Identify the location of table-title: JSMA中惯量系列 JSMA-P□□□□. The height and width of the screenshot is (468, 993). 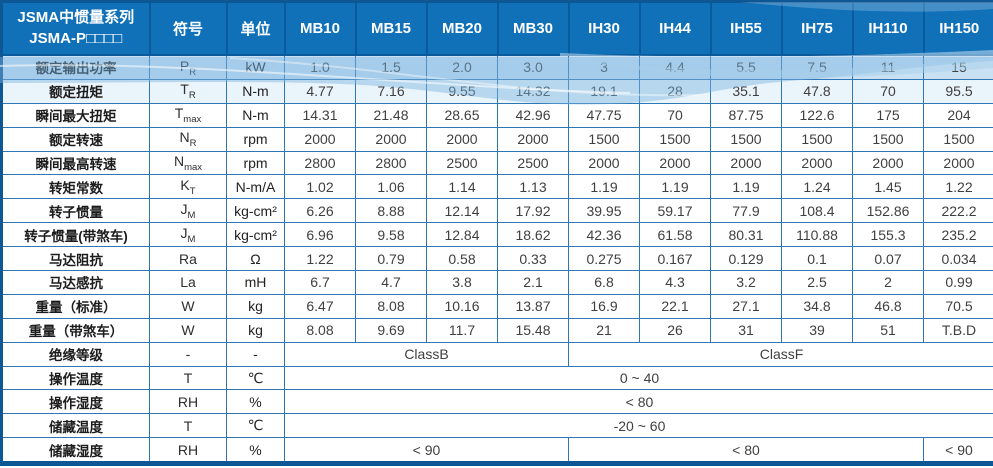
(75, 28).